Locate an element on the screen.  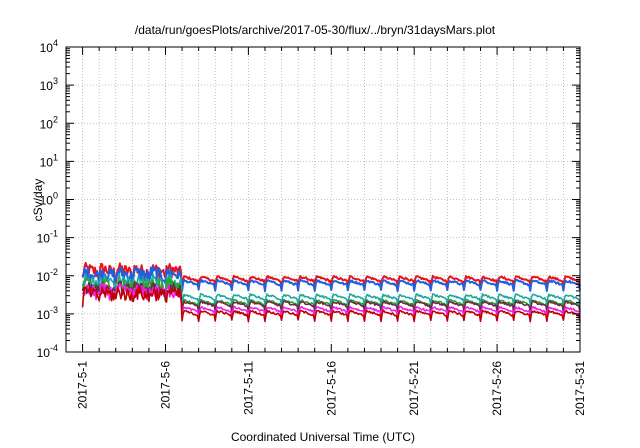
x-axis-label: Coordinated Universal Time (UTC) is located at coordinates (323, 437).